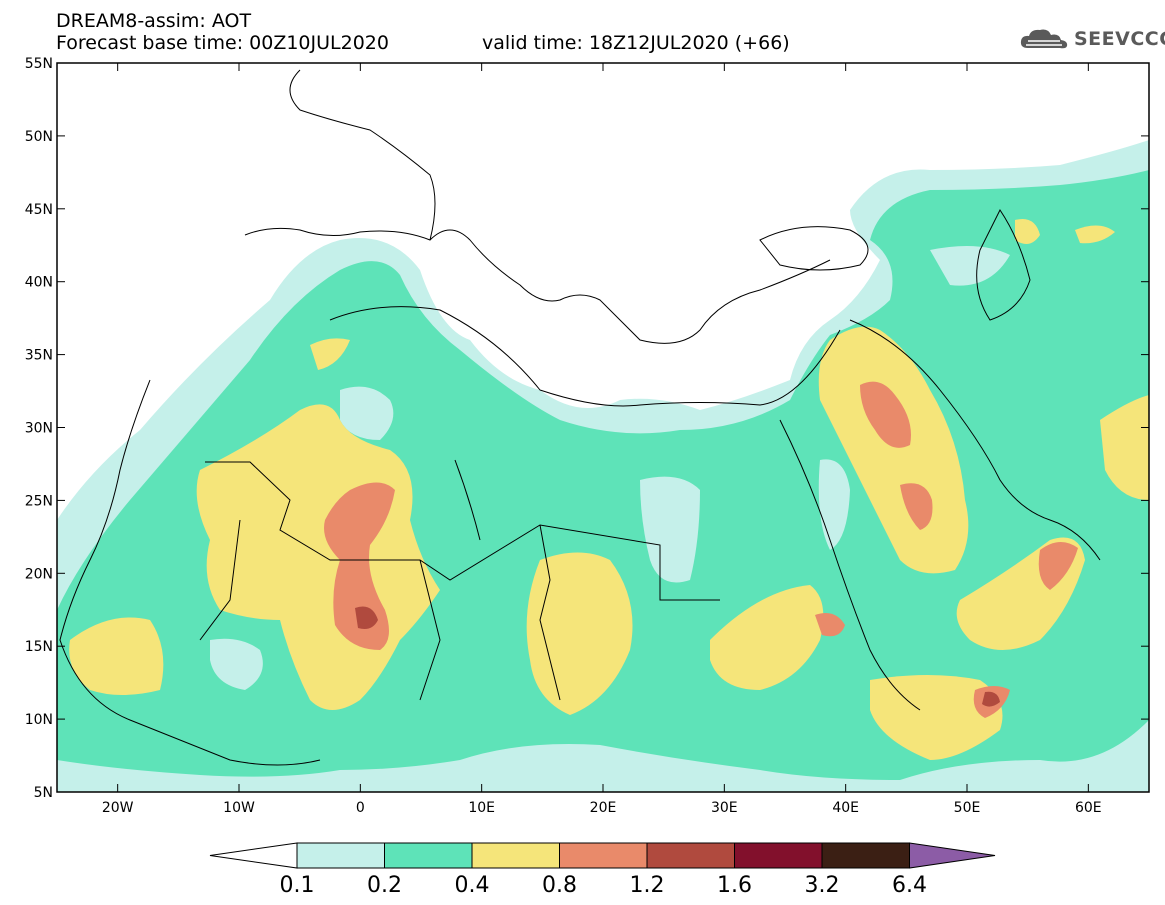  I want to click on forecast-base-time: Forecast base time: 00Z10JUL2020, so click(222, 43).